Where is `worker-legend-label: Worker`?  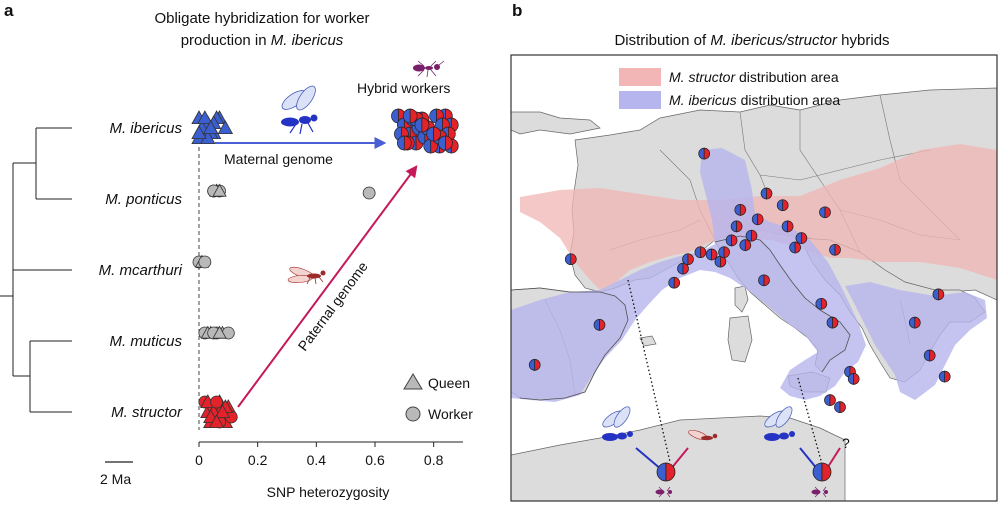
worker-legend-label: Worker is located at coordinates (450, 414).